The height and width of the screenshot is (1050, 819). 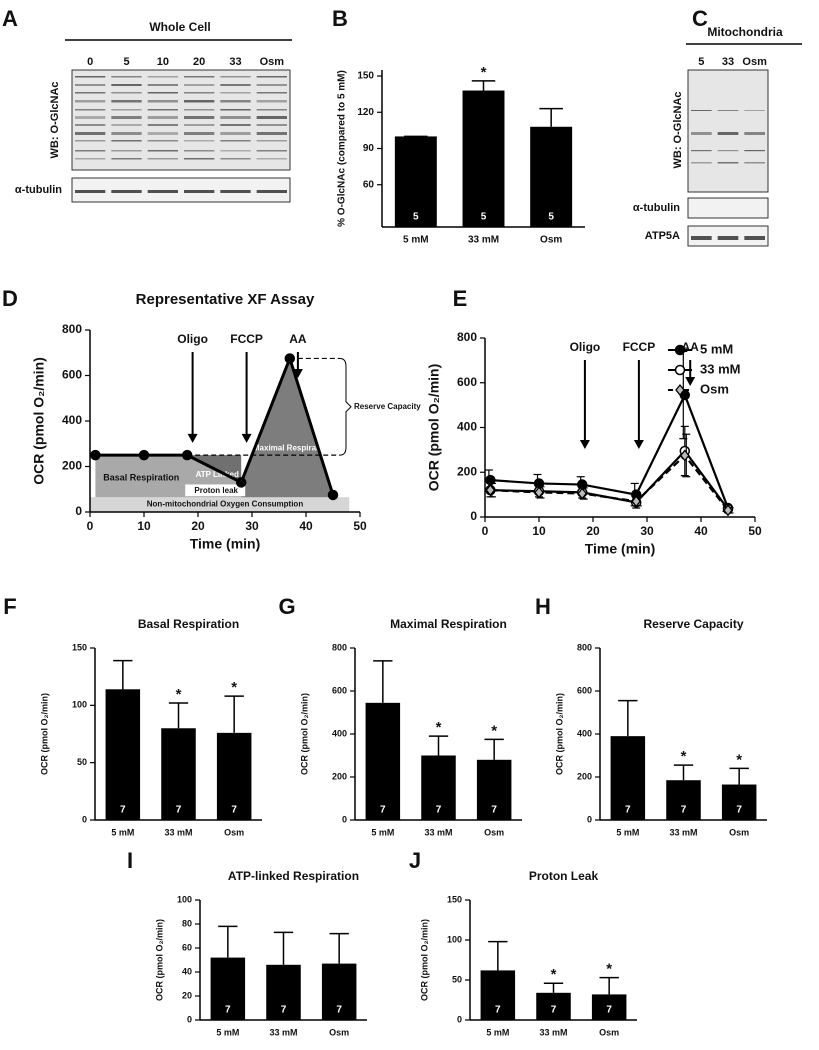 What do you see at coordinates (220, 504) in the screenshot?
I see `region-non-mito` at bounding box center [220, 504].